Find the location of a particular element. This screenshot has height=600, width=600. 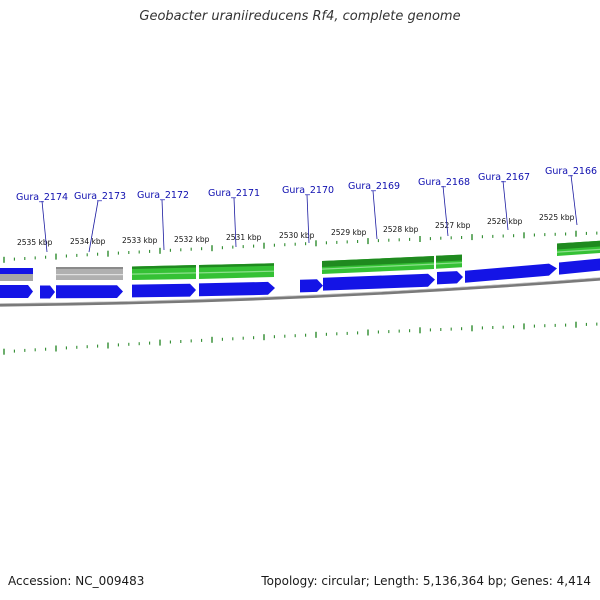

genome-backbone-highlight is located at coordinates (300, 290).